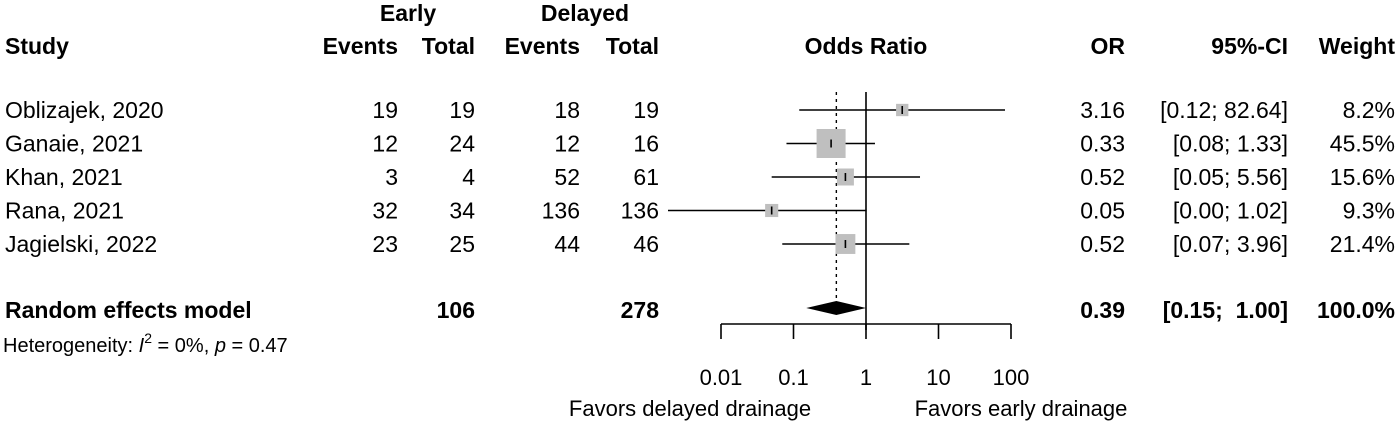 Image resolution: width=1400 pixels, height=424 pixels. Describe the element at coordinates (1369, 211) in the screenshot. I see `study-weight: 9.3%` at that location.